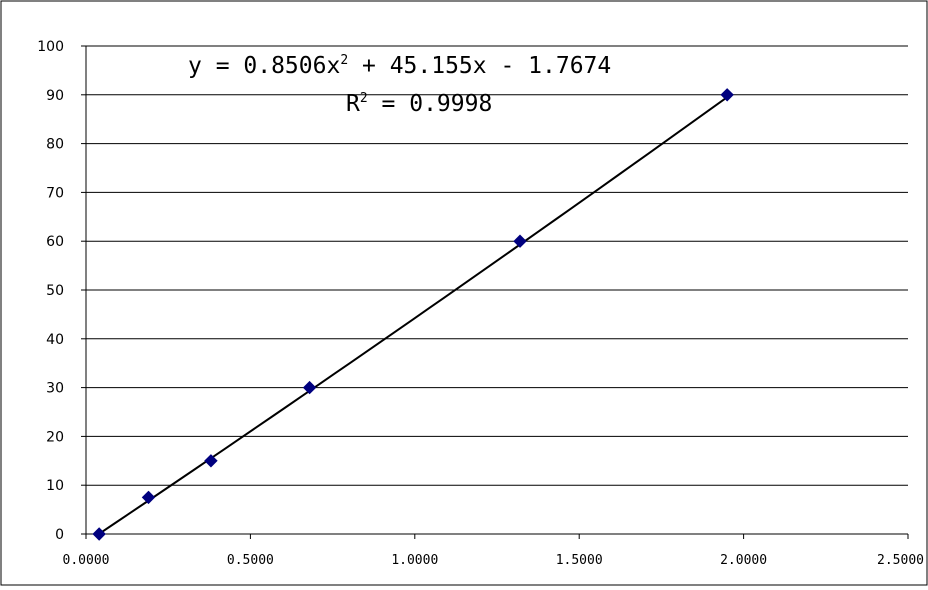 The height and width of the screenshot is (590, 928). Describe the element at coordinates (493, 560) in the screenshot. I see `x-tick-labels: 0.0000 0.5000 1.0000 1.5000 2.0000 2.5000` at that location.